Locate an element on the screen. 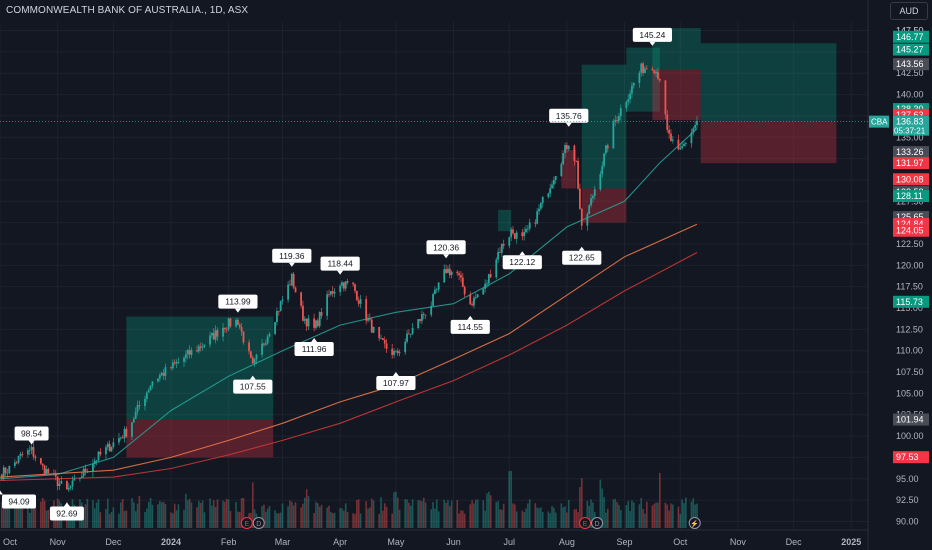 The width and height of the screenshot is (932, 550). price-tag-label: 125.65 is located at coordinates (910, 217).